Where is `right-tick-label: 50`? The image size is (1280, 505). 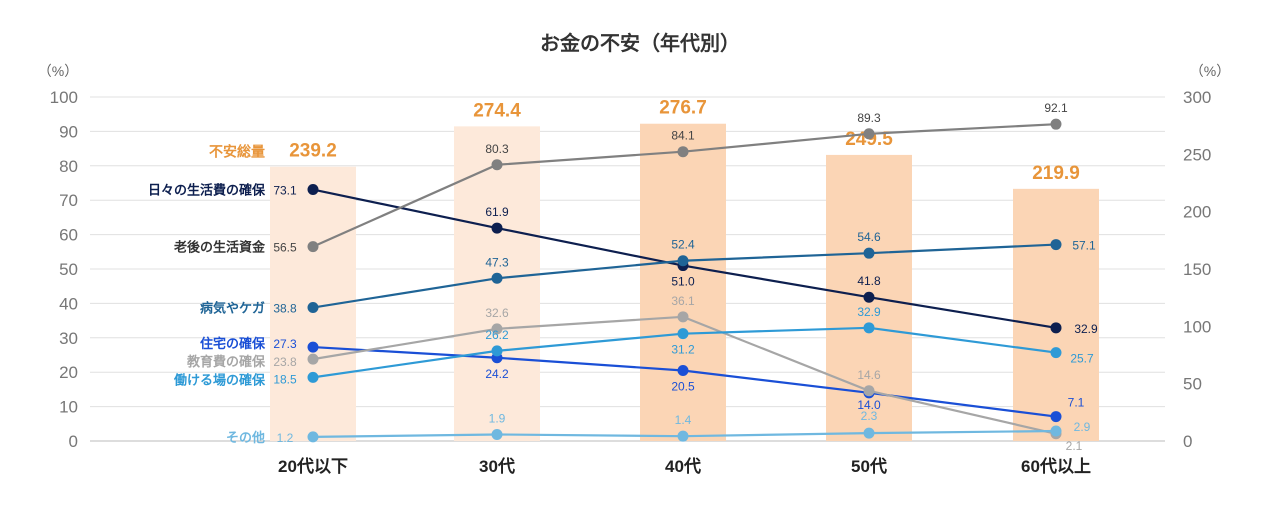 right-tick-label: 50 is located at coordinates (1192, 384).